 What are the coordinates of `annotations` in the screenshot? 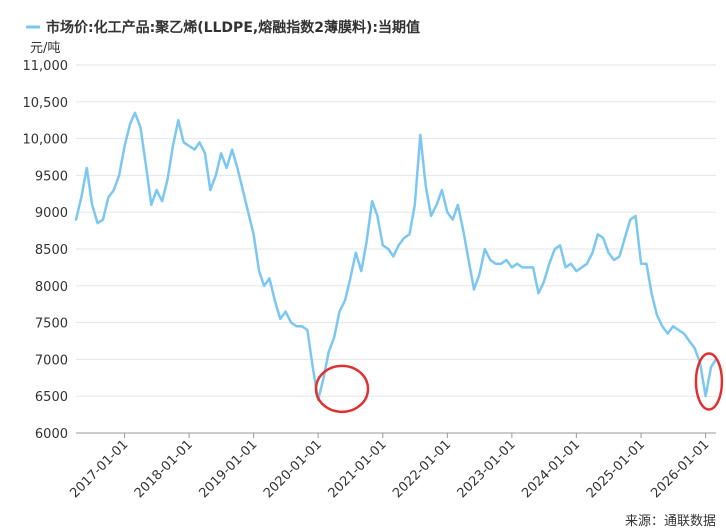 It's located at (519, 383).